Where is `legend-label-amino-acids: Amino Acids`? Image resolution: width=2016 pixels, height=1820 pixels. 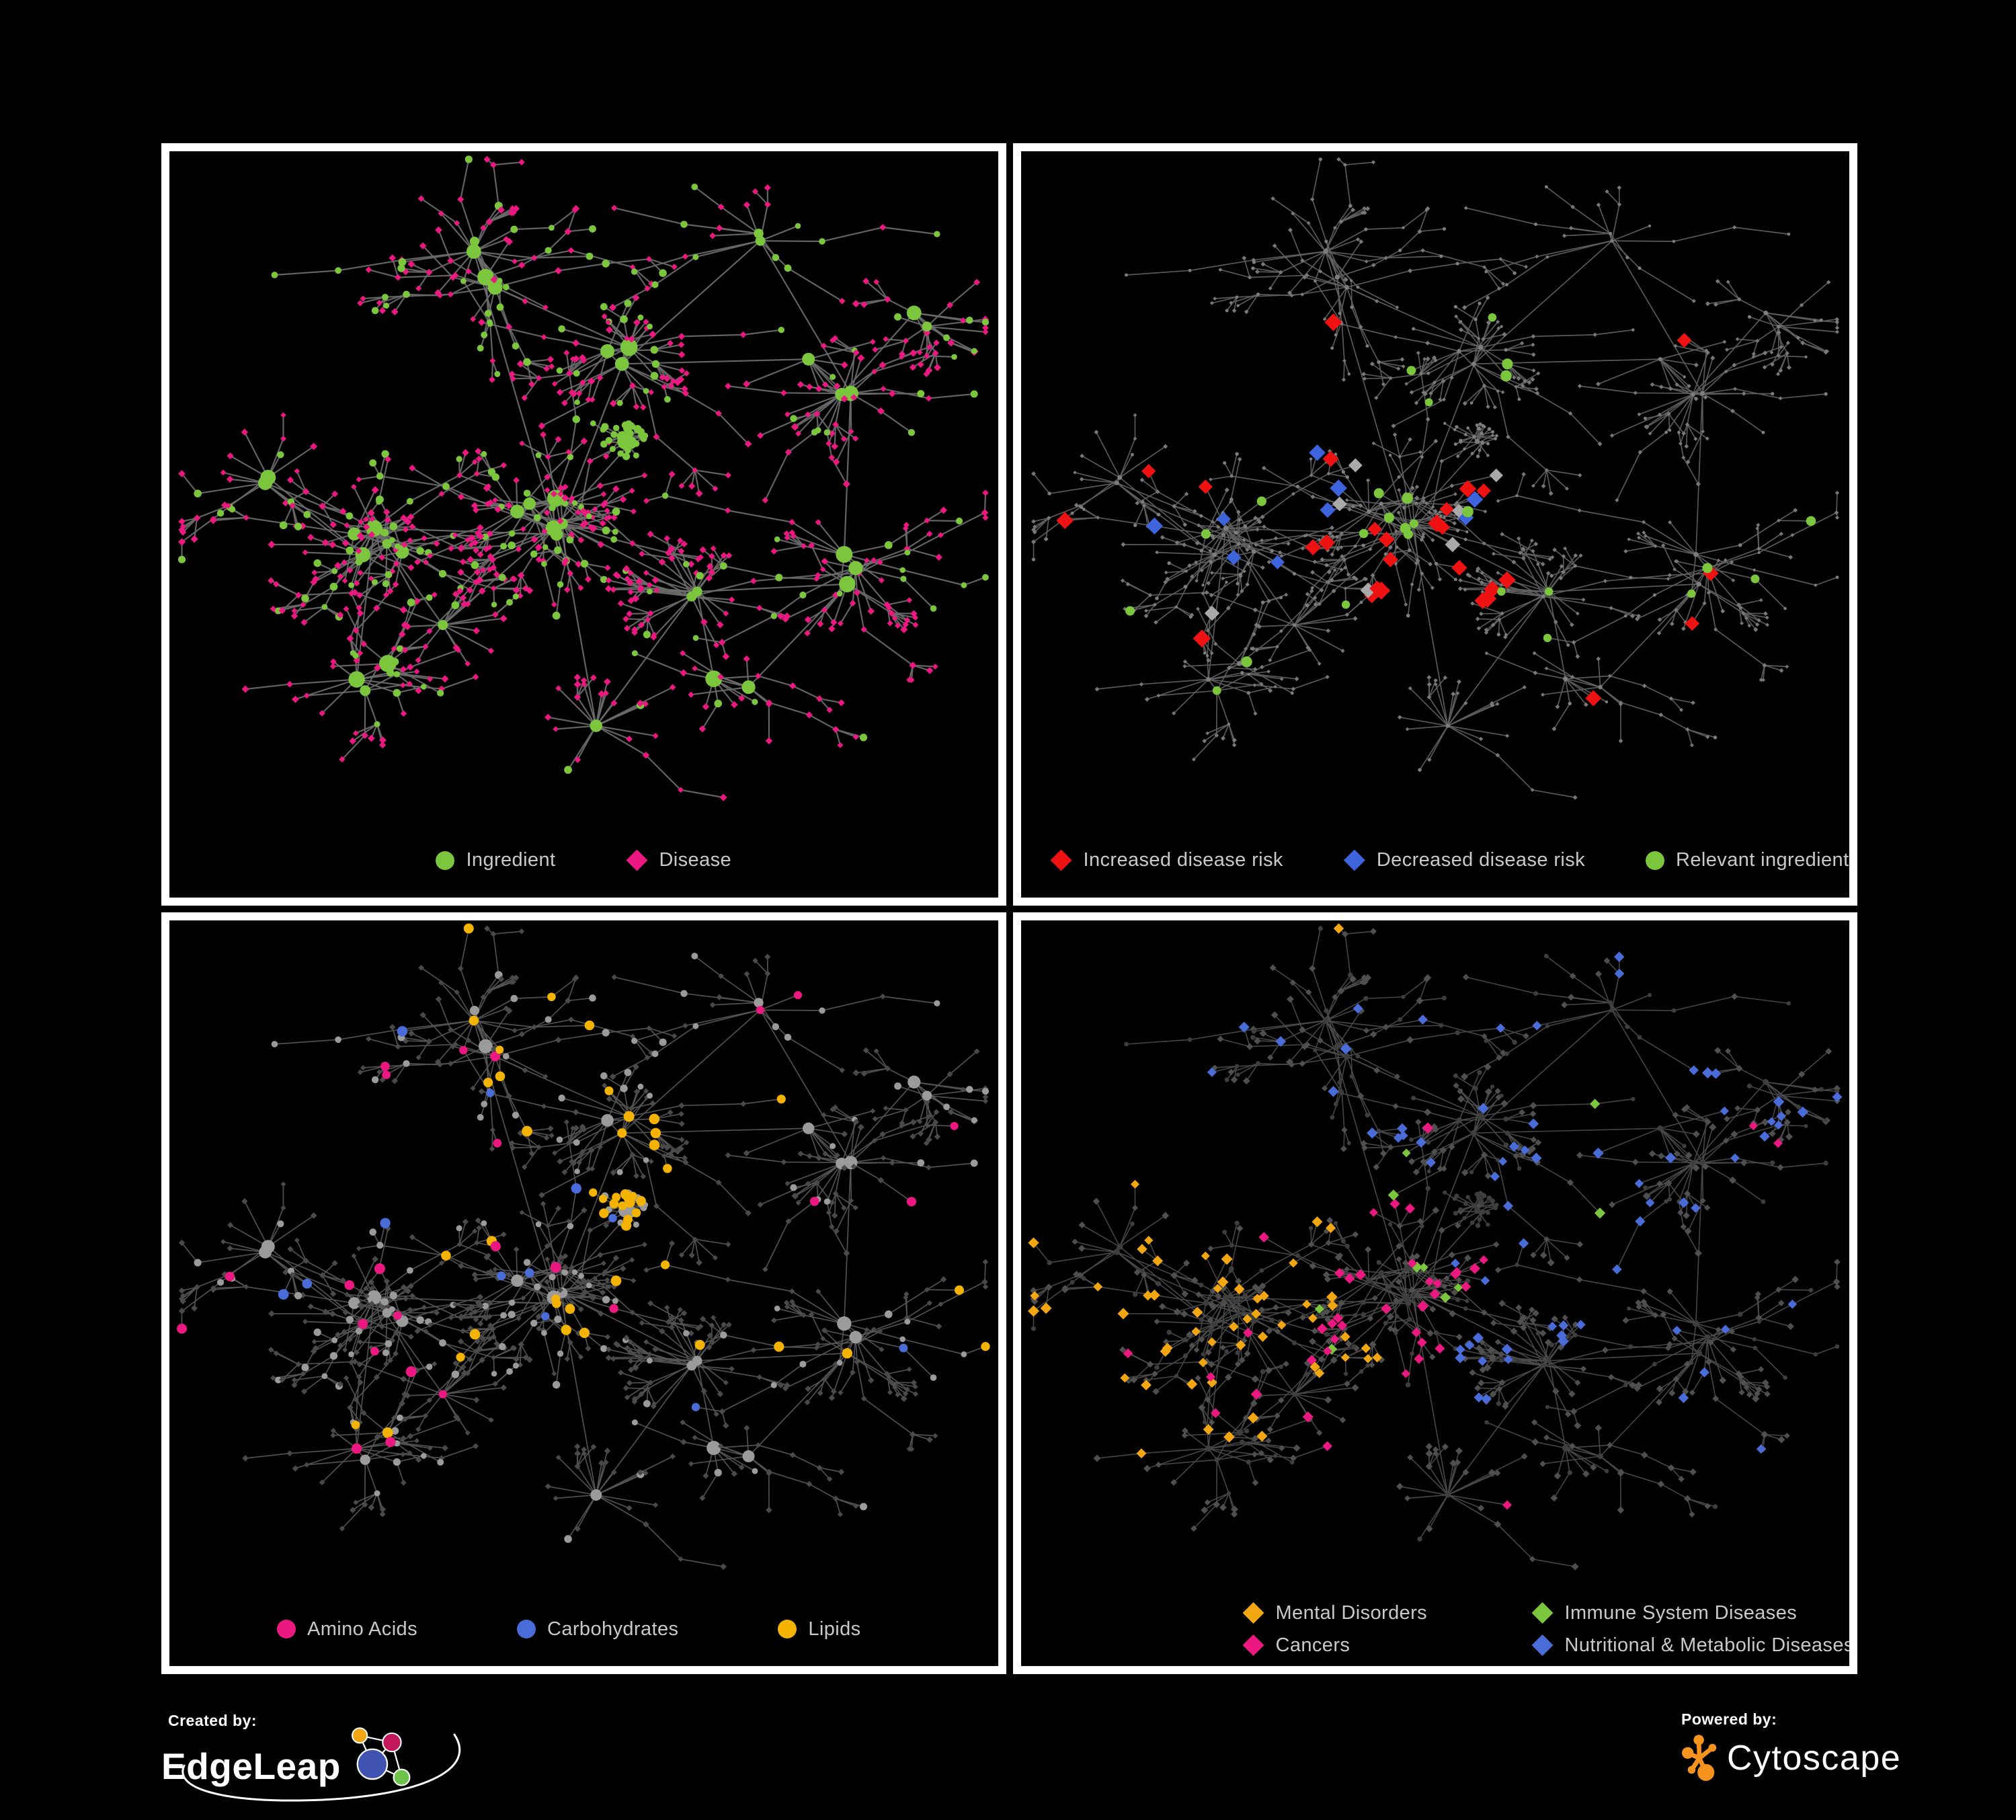
legend-label-amino-acids: Amino Acids is located at coordinates (362, 1629).